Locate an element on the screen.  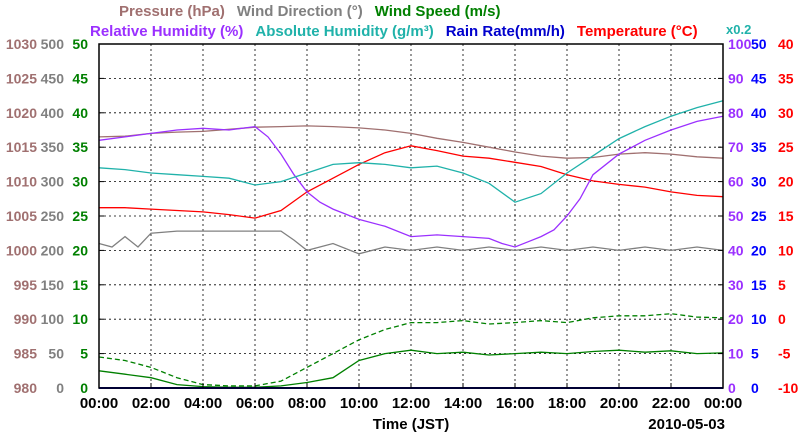
temperature-tick-label: 5 is located at coordinates (782, 285).